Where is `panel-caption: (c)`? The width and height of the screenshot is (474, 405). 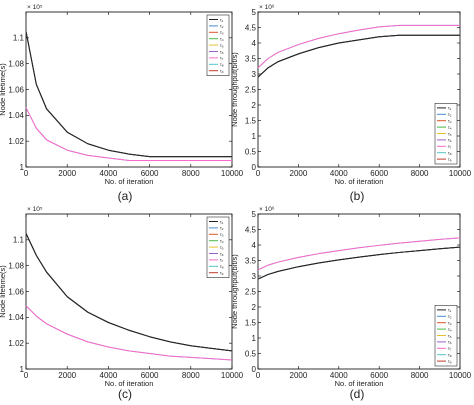
panel-caption: (c) is located at coordinates (125, 394).